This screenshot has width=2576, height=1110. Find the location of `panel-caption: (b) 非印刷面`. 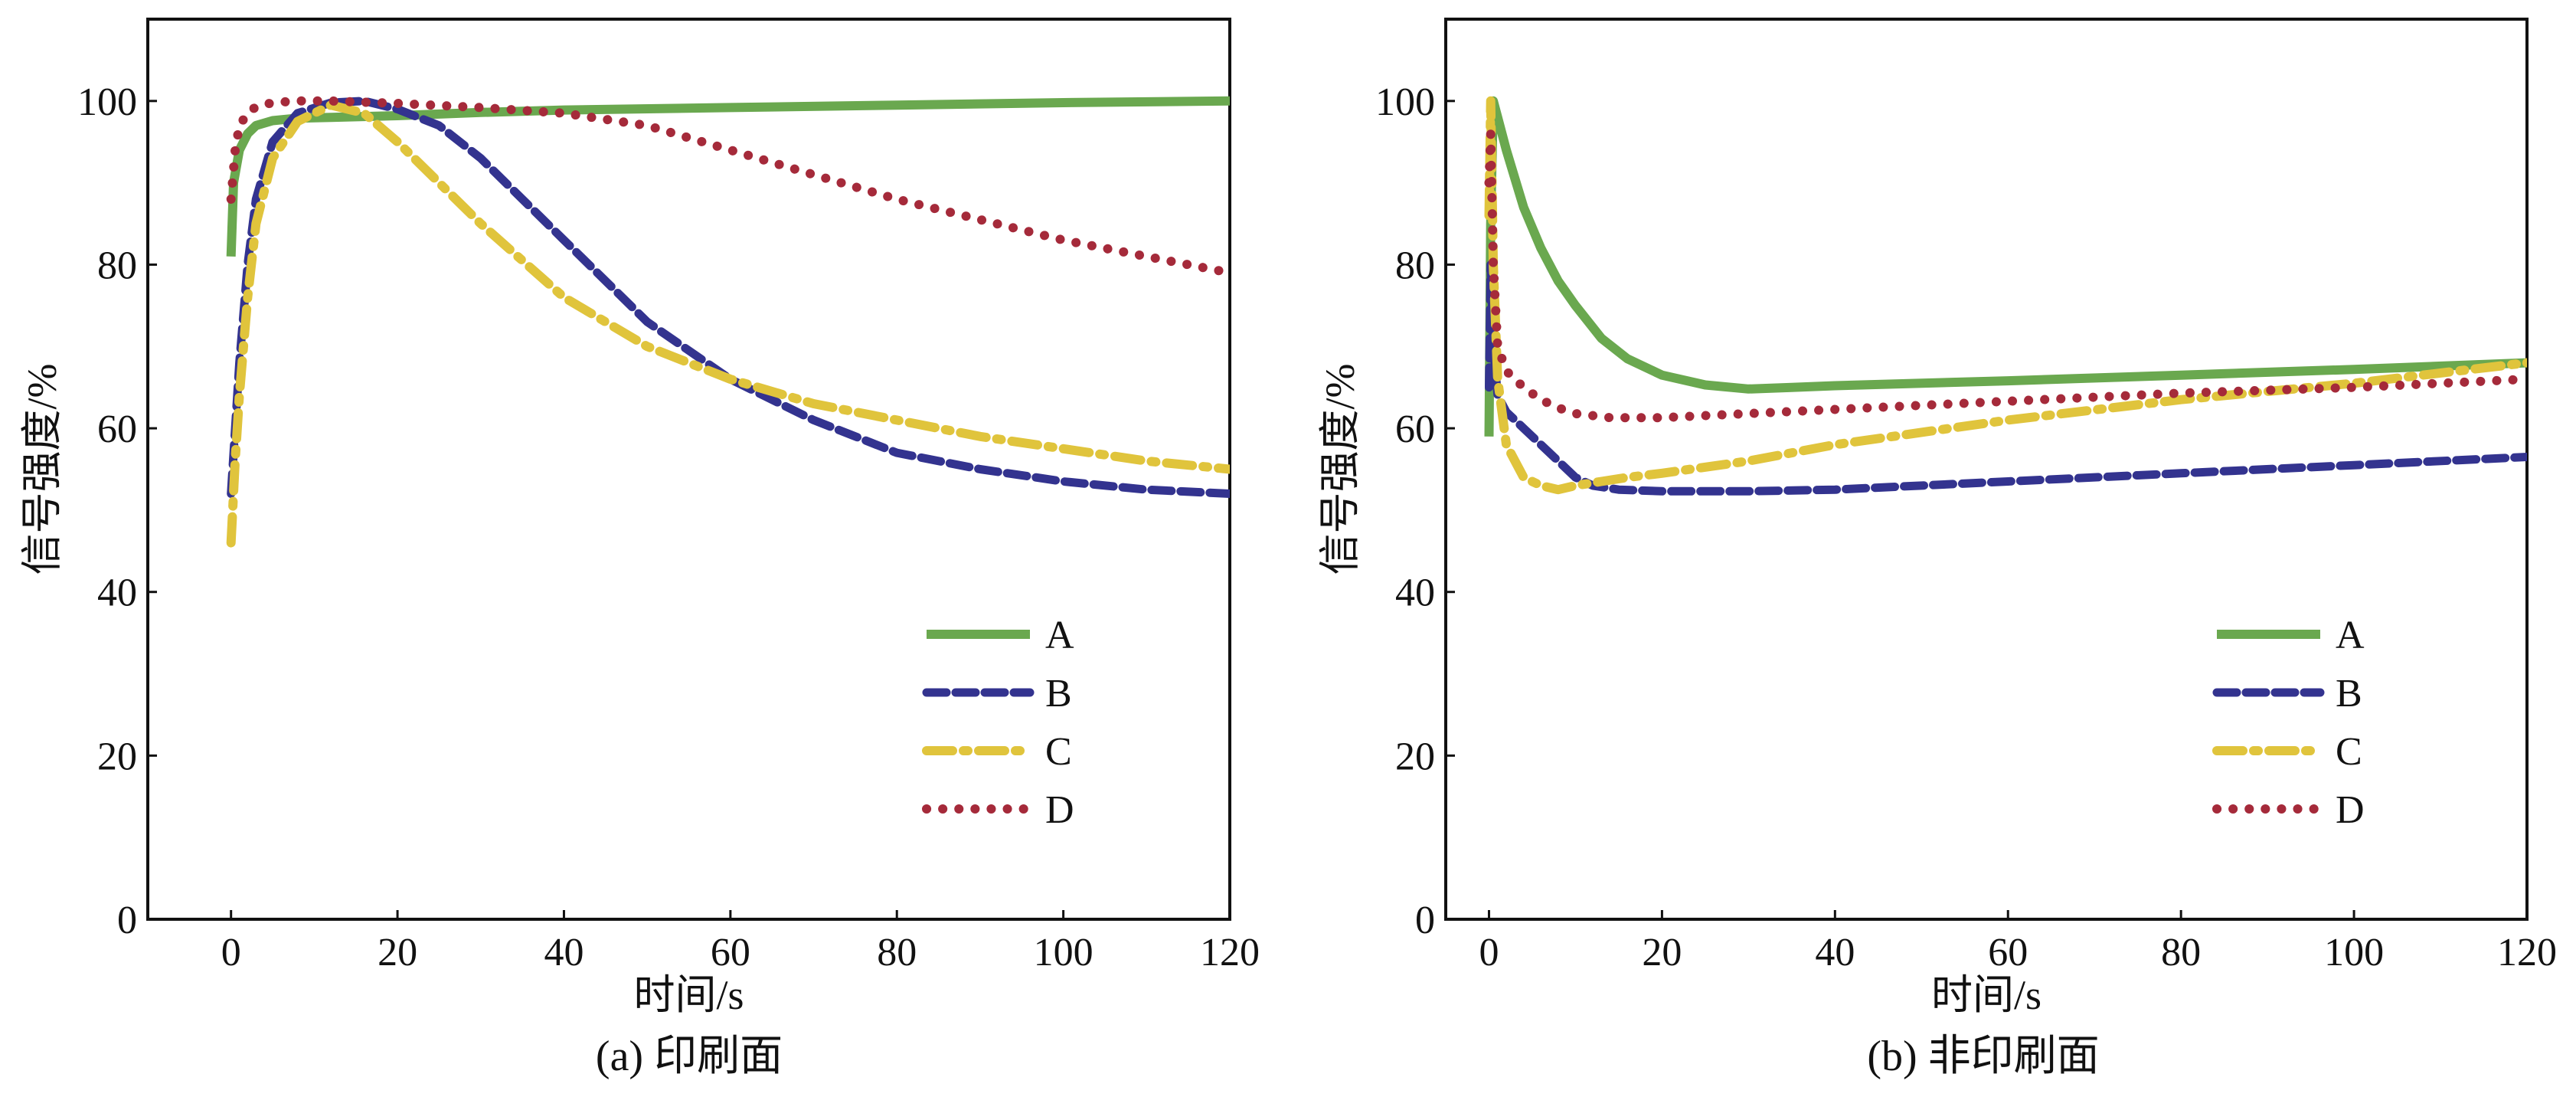

panel-caption: (b) 非印刷面 is located at coordinates (1983, 1056).